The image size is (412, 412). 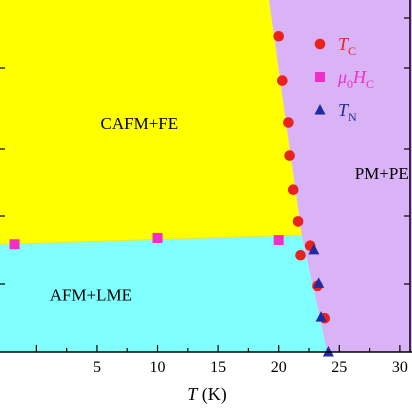 I want to click on x-axis-label-unit: (K), so click(x=212, y=394).